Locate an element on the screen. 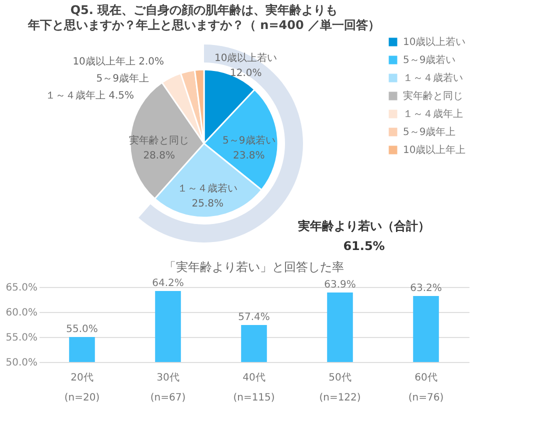 The width and height of the screenshot is (536, 440). chart-subtitle: 年下と思いますか？年上と思いますか？（ n=400 ／単一回答） is located at coordinates (203, 25).